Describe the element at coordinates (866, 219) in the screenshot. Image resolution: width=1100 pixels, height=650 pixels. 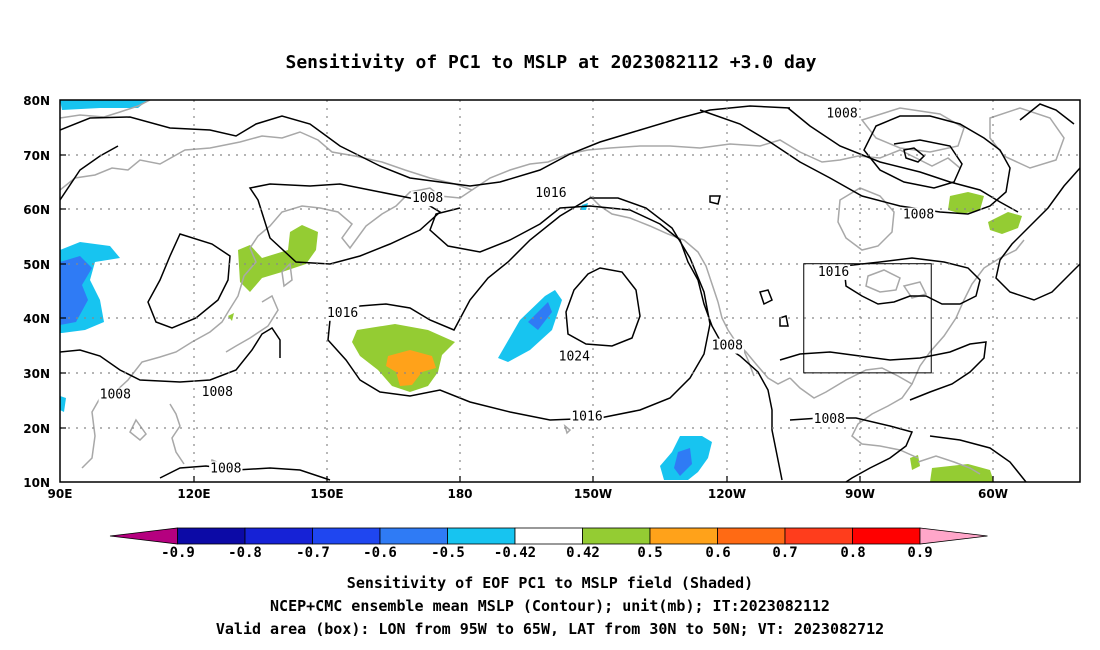
I see `coastline-hudson` at that location.